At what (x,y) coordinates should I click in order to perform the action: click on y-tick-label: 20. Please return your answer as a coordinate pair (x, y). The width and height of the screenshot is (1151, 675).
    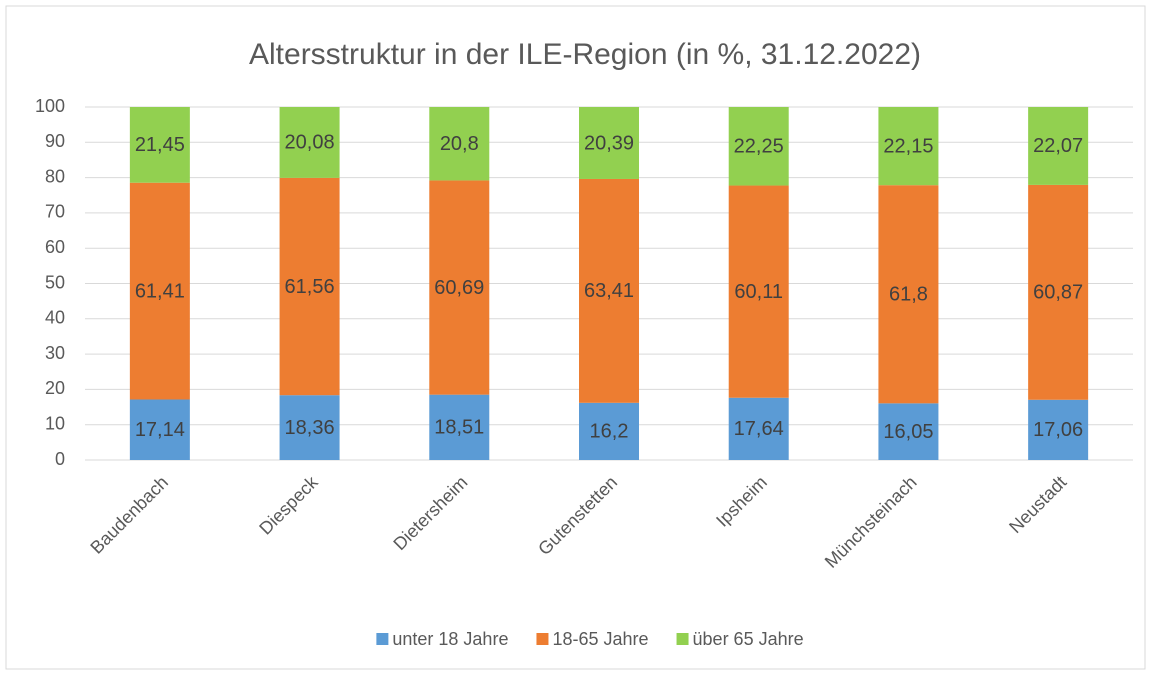
    Looking at the image, I should click on (55, 388).